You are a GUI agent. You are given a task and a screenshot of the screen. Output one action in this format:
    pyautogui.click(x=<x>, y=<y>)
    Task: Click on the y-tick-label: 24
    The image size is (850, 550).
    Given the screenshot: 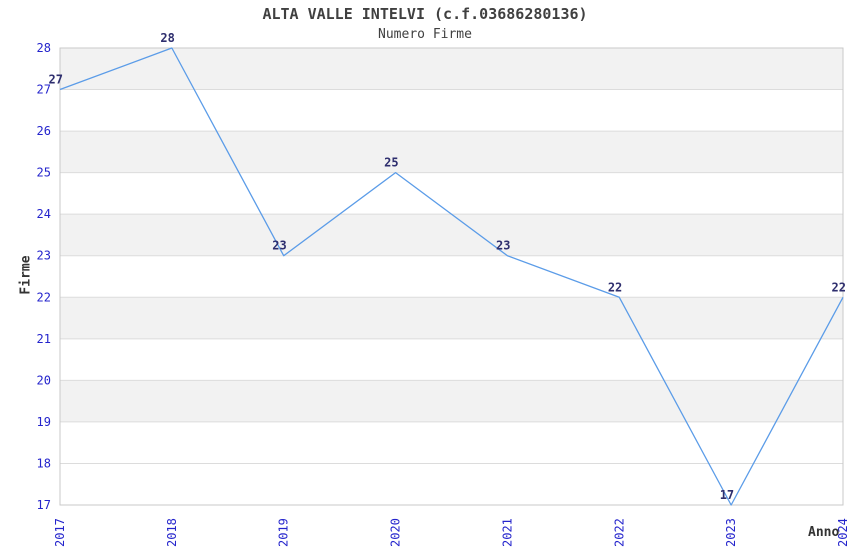 What is the action you would take?
    pyautogui.click(x=44, y=214)
    